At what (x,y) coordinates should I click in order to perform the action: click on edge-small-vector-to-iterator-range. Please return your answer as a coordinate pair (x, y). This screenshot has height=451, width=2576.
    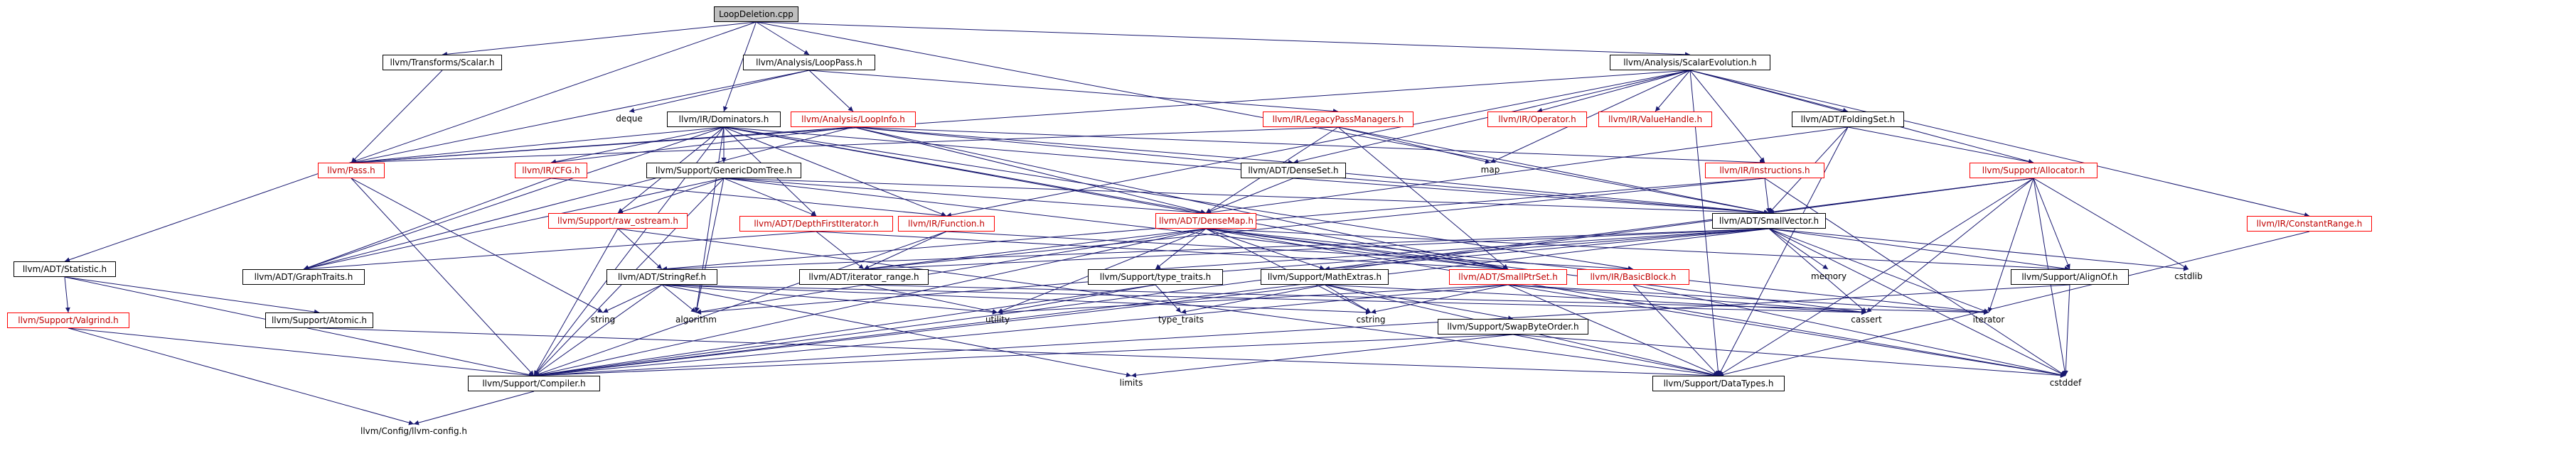
    Looking at the image, I should click on (1316, 250).